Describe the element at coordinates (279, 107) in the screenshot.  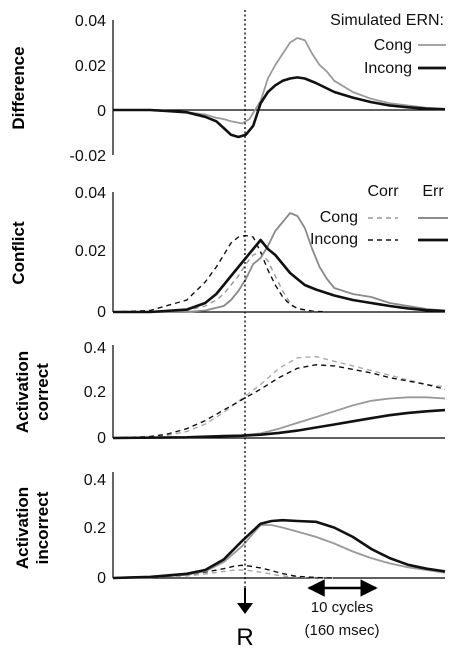
I see `series-line-incong` at that location.